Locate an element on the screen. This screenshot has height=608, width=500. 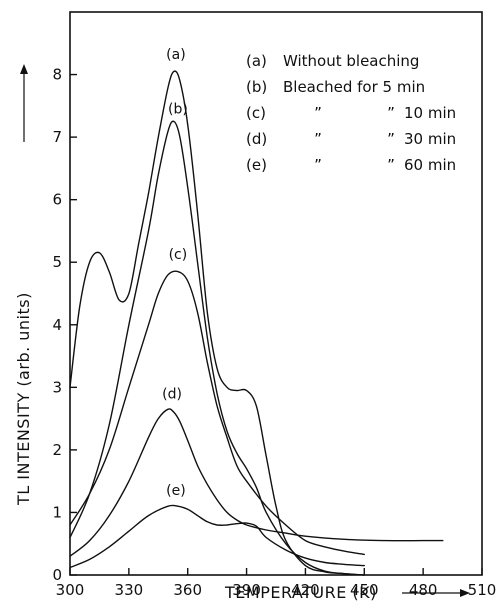
y-axis-title: TL INTENSITY (arb. units) is located at coordinates (23, 399).